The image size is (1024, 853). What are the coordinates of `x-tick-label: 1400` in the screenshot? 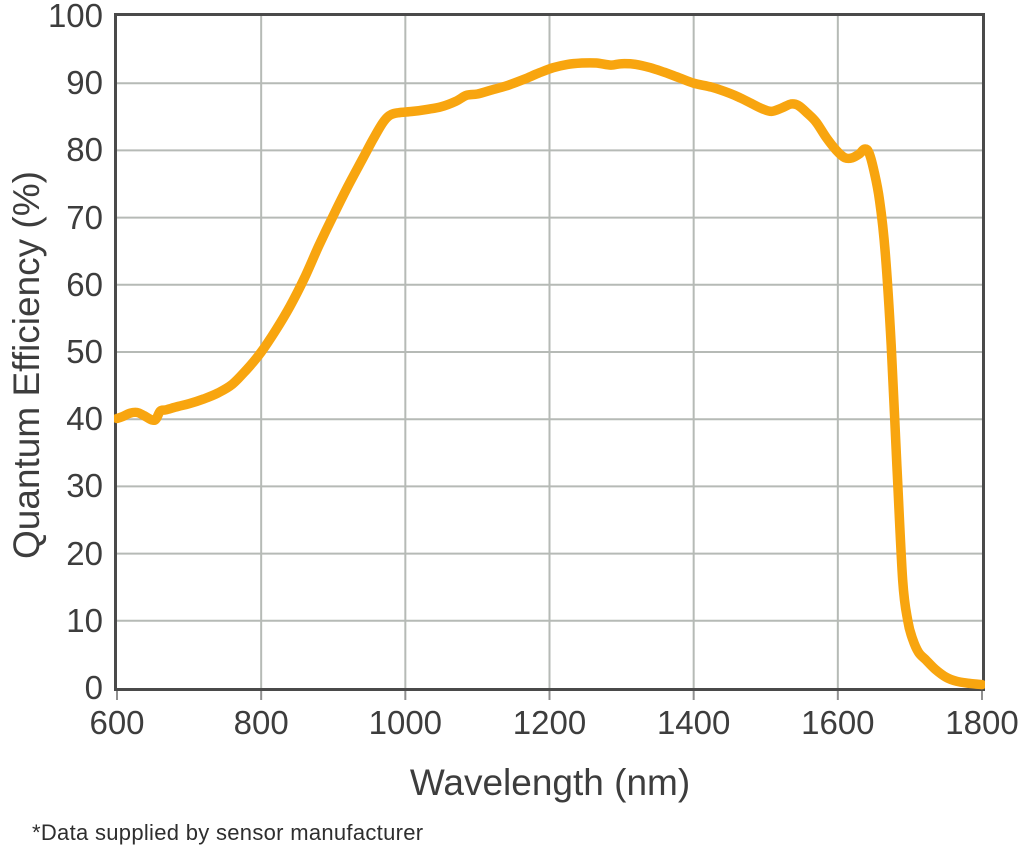 It's located at (693, 722).